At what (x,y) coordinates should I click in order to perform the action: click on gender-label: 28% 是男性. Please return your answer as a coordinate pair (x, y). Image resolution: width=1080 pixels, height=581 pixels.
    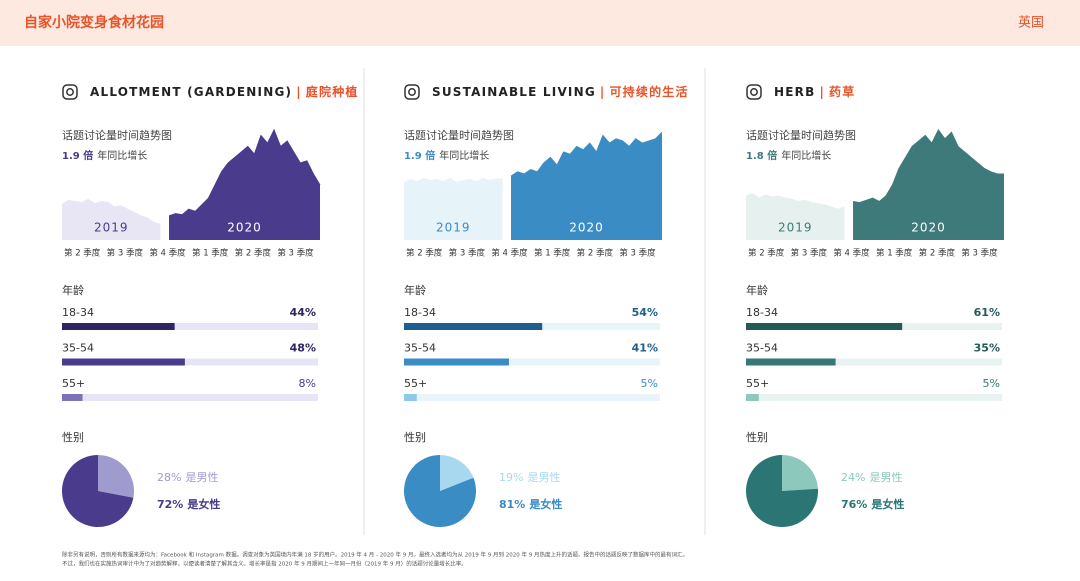
    Looking at the image, I should click on (187, 477).